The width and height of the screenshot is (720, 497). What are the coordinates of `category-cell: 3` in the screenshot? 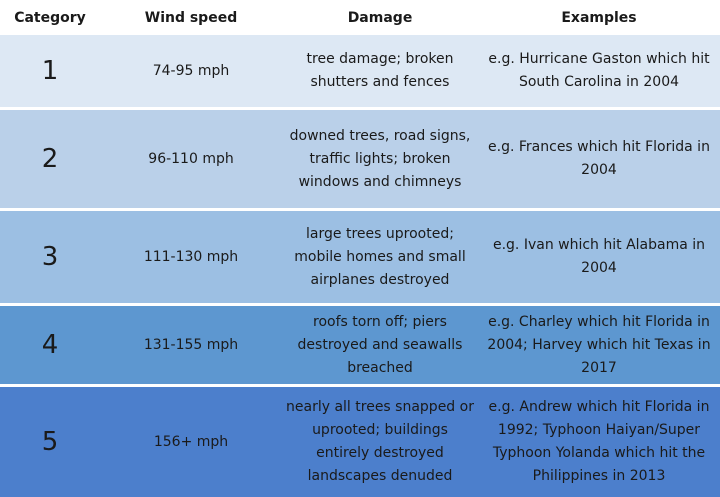 It's located at (50, 257).